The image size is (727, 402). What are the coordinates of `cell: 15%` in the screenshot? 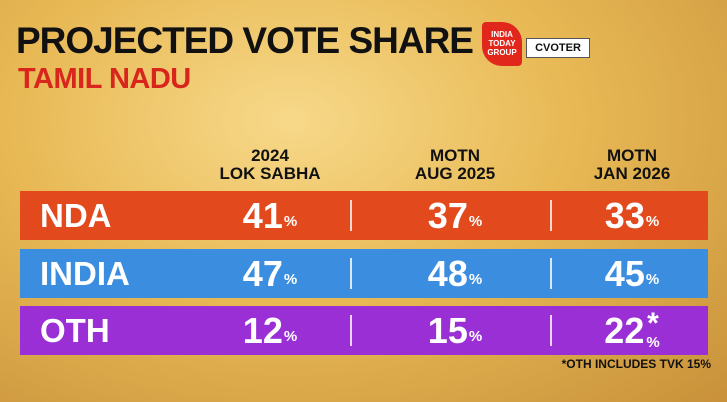 It's located at (455, 330).